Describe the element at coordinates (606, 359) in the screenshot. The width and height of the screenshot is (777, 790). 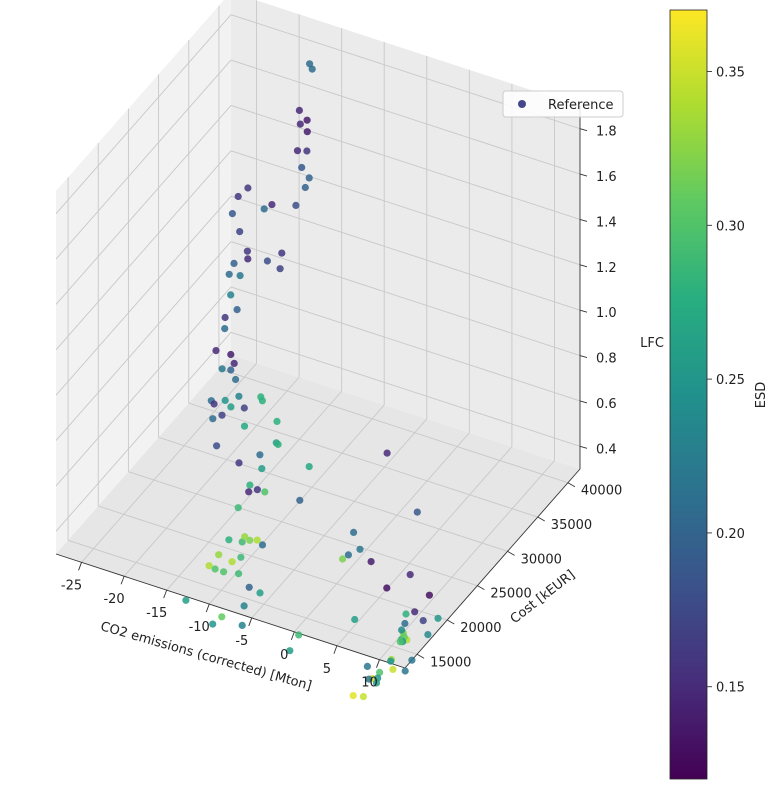
I see `z-tick-label: 0.8` at that location.